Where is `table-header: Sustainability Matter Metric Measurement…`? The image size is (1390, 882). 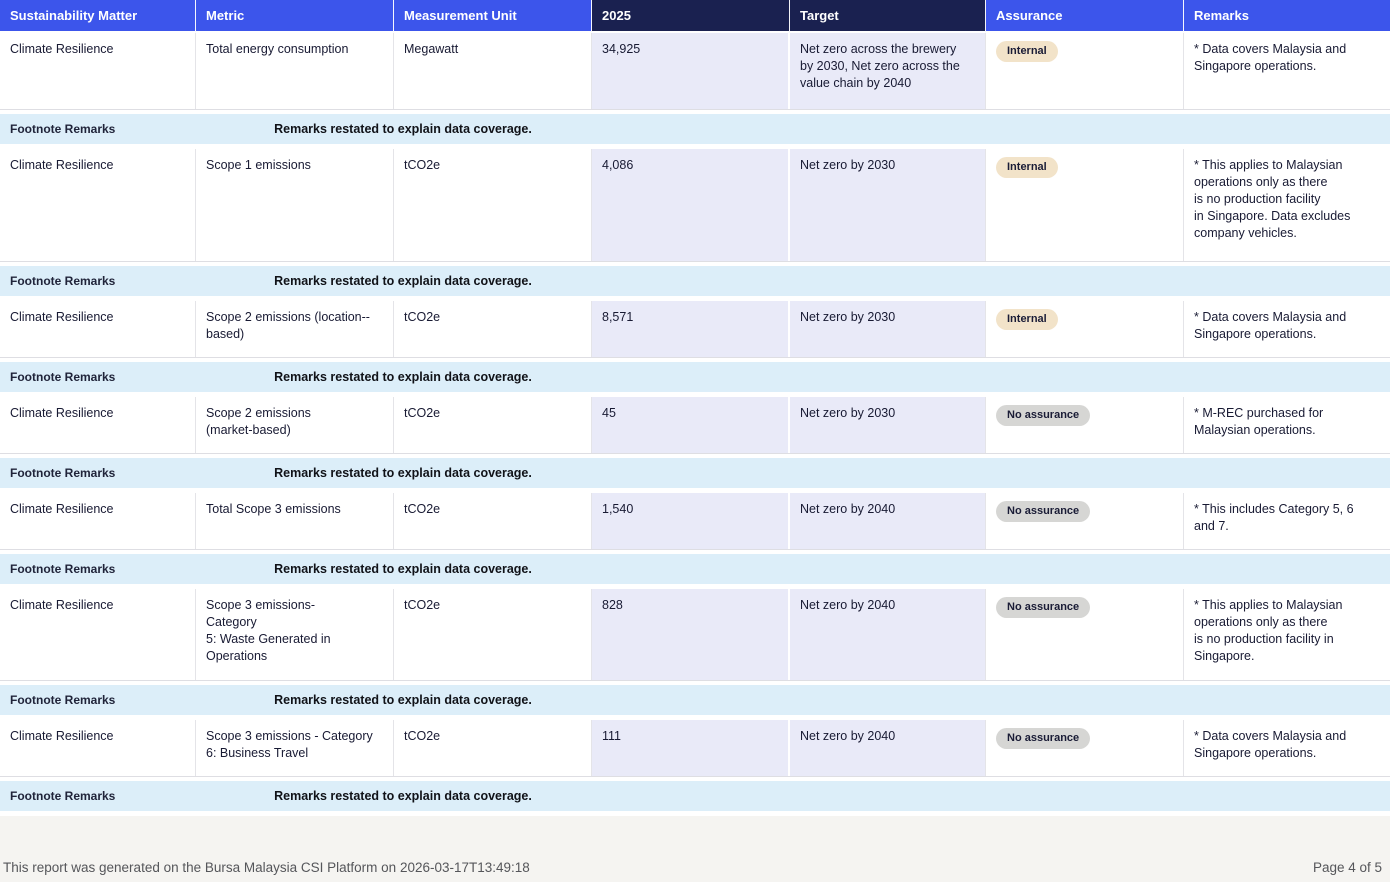 table-header: Sustainability Matter Metric Measurement… is located at coordinates (695, 16).